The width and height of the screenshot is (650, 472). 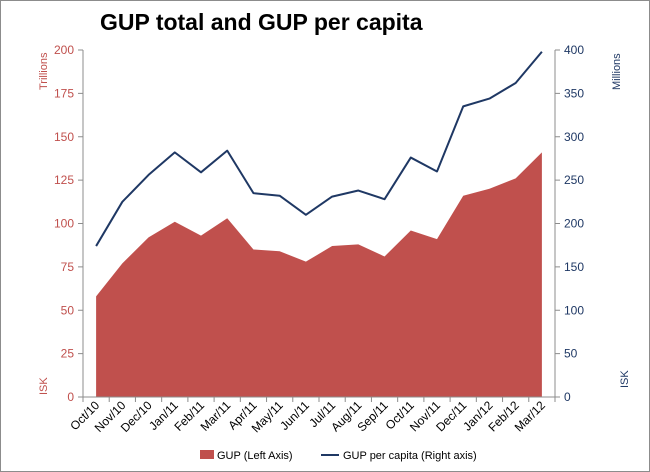 What do you see at coordinates (68, 310) in the screenshot?
I see `left-tick-label: 50` at bounding box center [68, 310].